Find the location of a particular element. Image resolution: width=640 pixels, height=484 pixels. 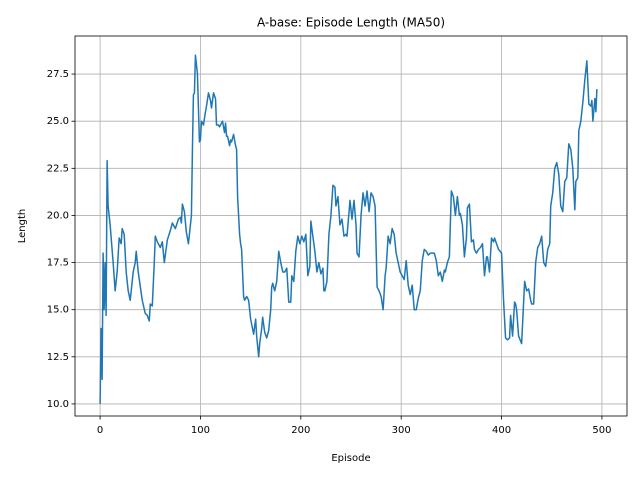

x-axis-label: Episode is located at coordinates (350, 458).